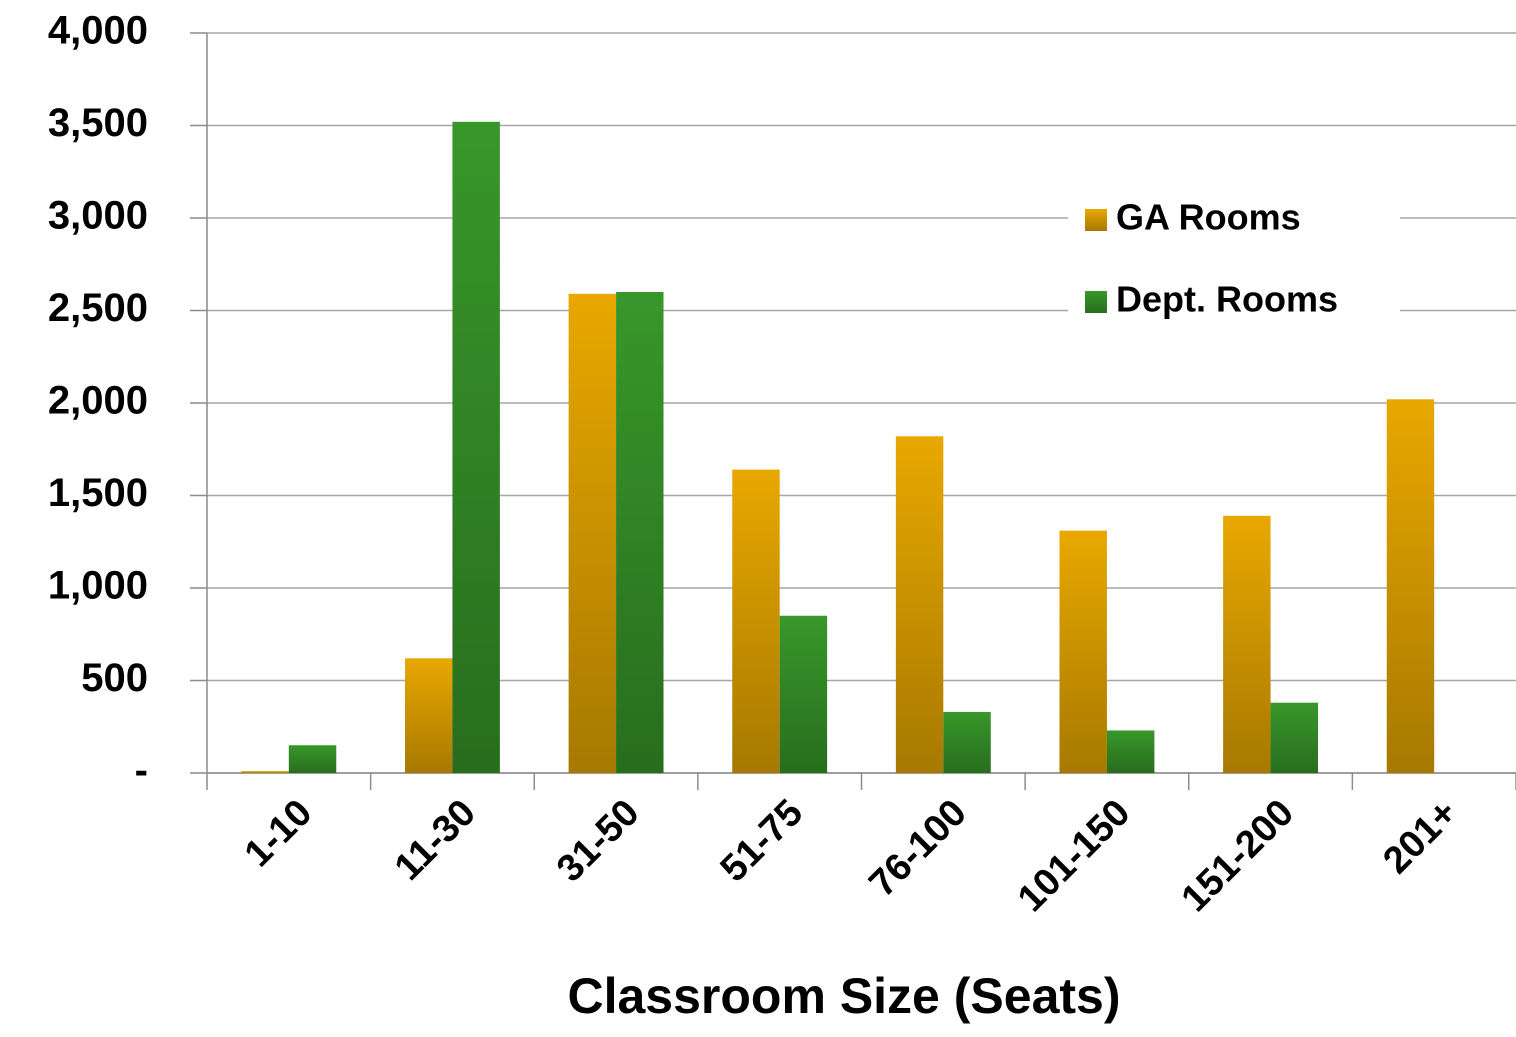  Describe the element at coordinates (1227, 299) in the screenshot. I see `legend-label: Dept. Rooms` at that location.